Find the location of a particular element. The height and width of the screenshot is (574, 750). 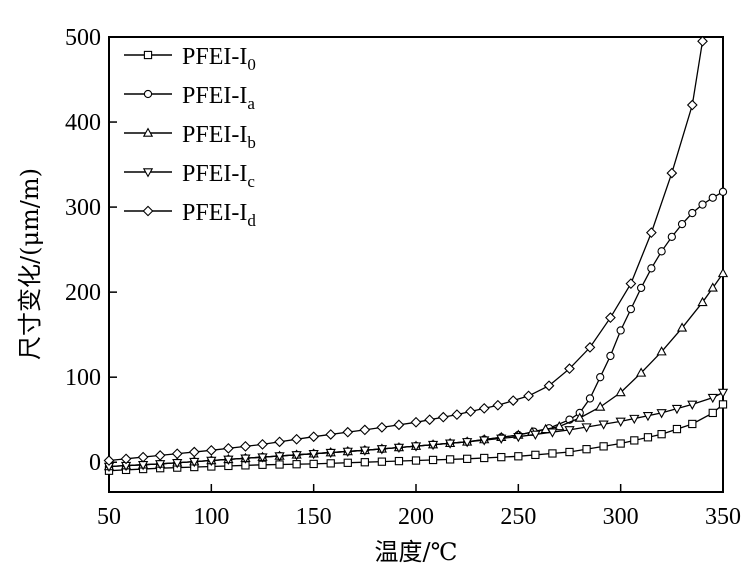

legend-label: PFEI-Id is located at coordinates (219, 215).